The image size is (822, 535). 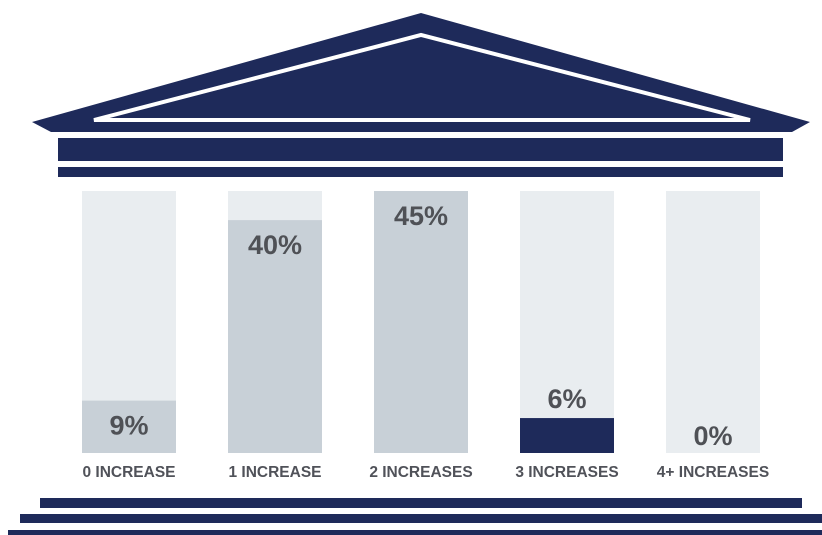 I want to click on category-label: 4+ INCREASES, so click(x=713, y=472).